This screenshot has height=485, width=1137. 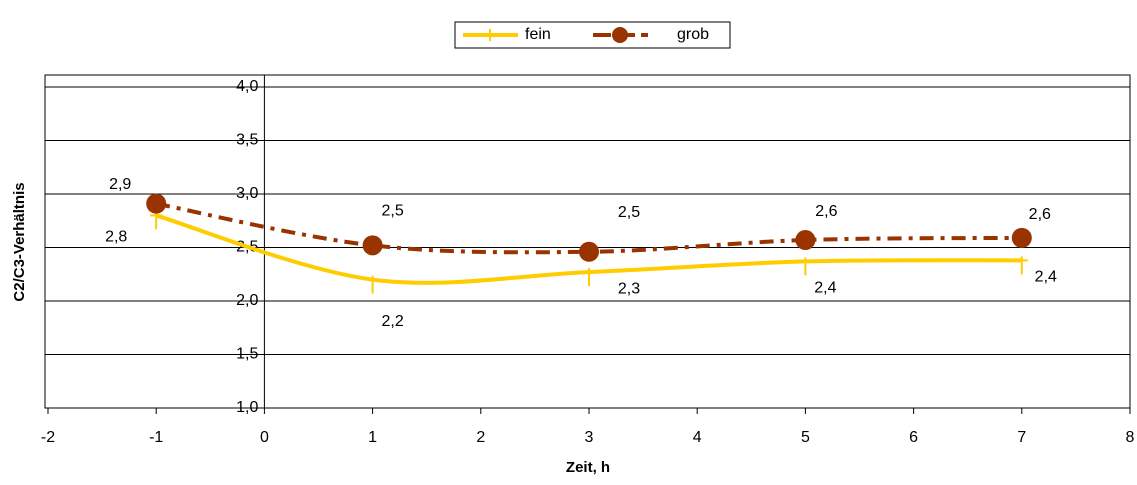 I want to click on y-tick-label: 4,0, so click(x=247, y=86).